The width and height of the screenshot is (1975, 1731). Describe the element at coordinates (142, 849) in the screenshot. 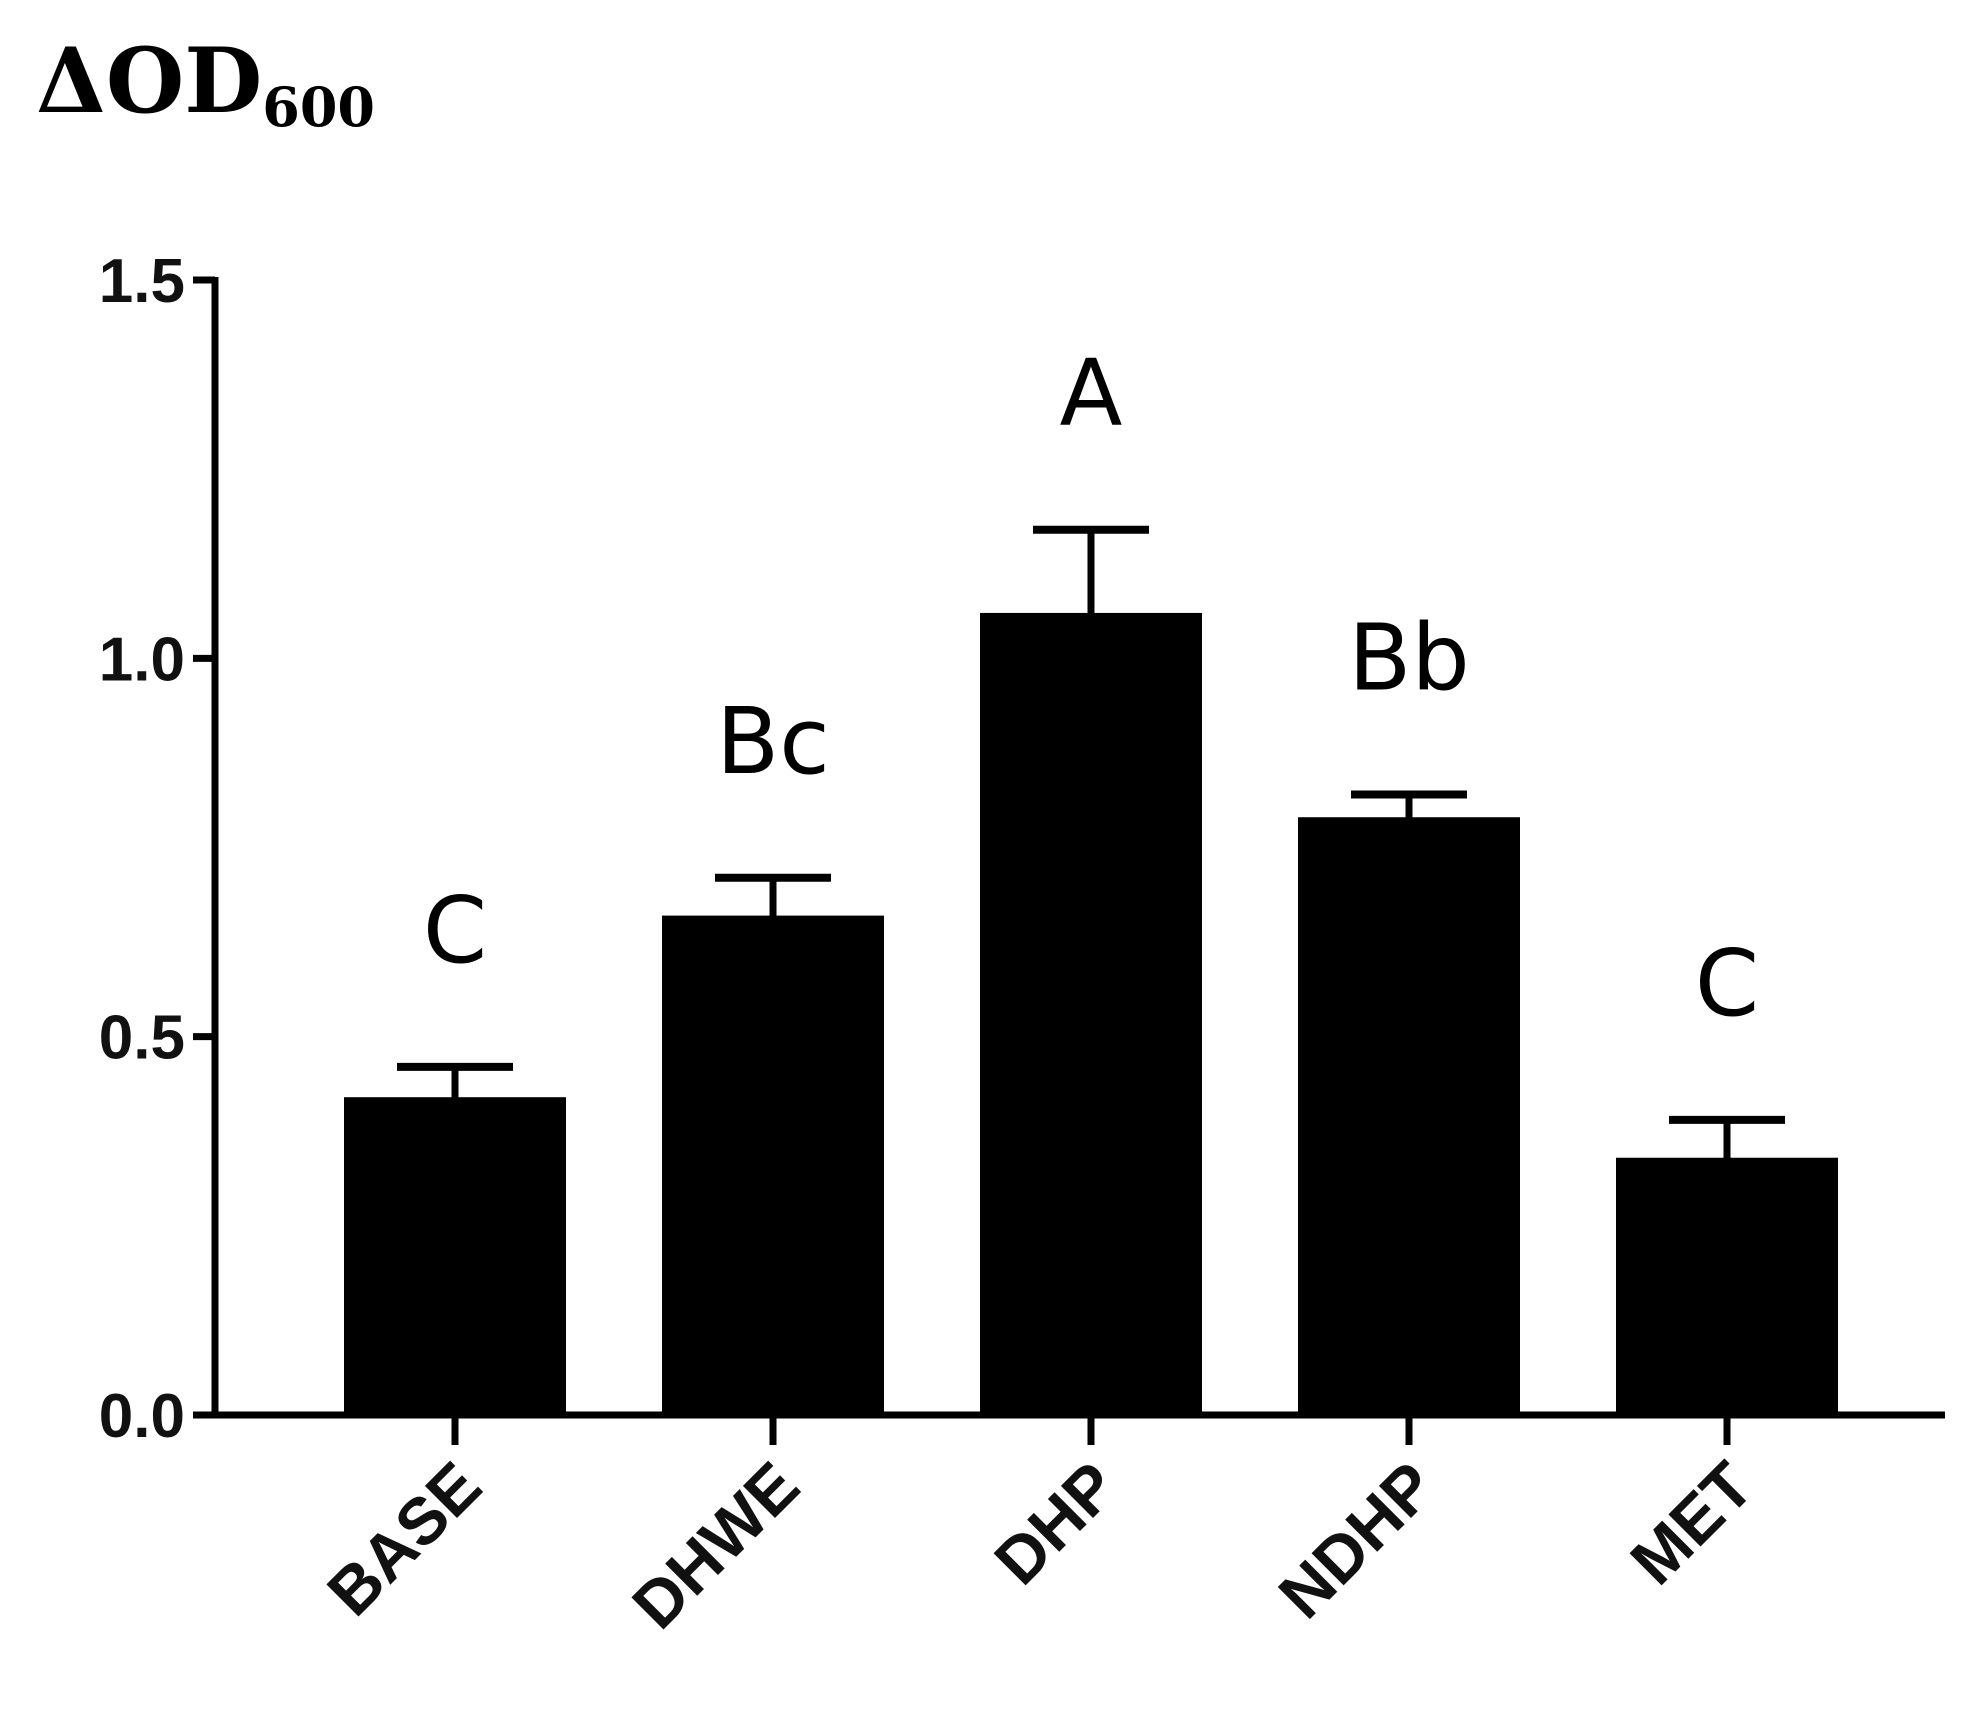

I see `y-tick-labels: 0.0 0.5 1.0 1.5` at that location.